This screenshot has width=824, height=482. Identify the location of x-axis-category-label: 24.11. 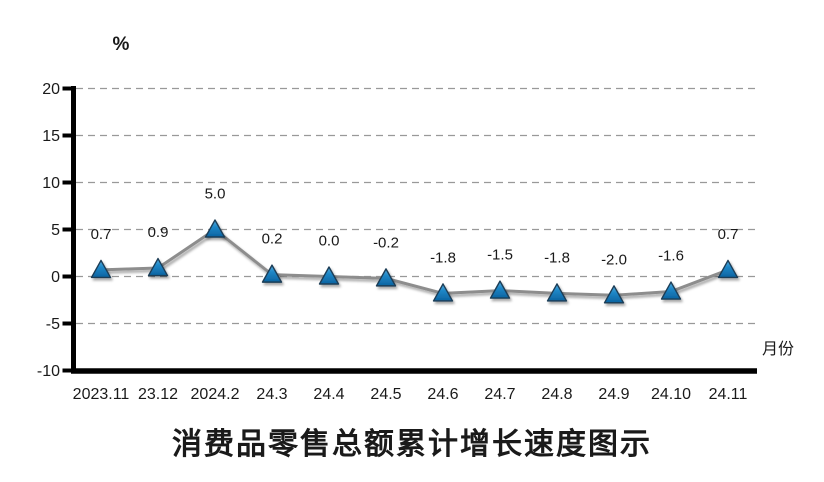
(728, 394).